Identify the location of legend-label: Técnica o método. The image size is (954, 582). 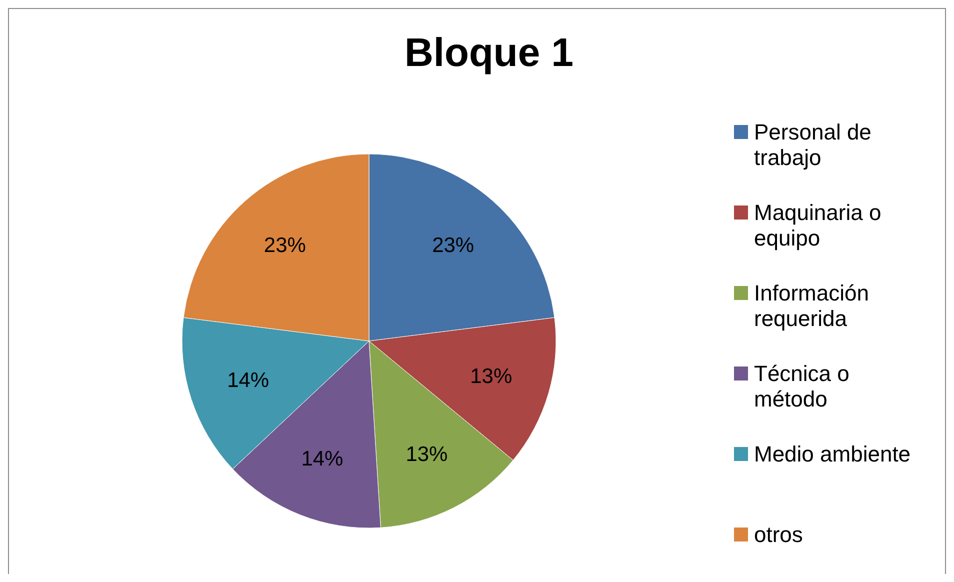
(802, 386).